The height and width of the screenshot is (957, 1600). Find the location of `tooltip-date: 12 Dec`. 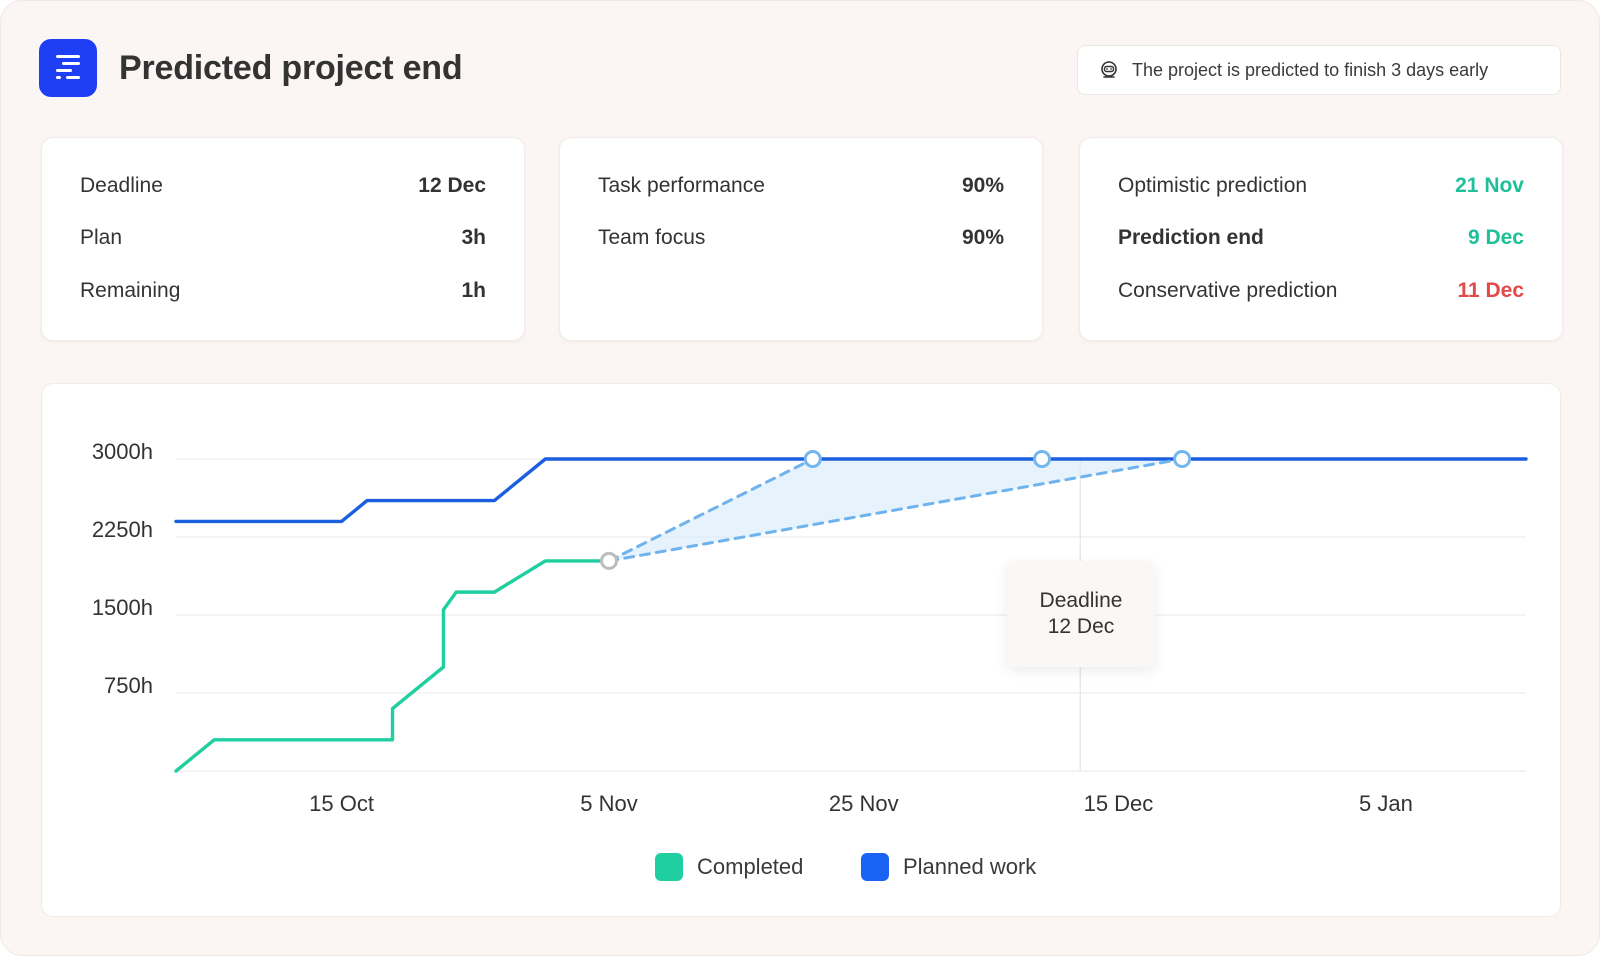

tooltip-date: 12 Dec is located at coordinates (1081, 626).